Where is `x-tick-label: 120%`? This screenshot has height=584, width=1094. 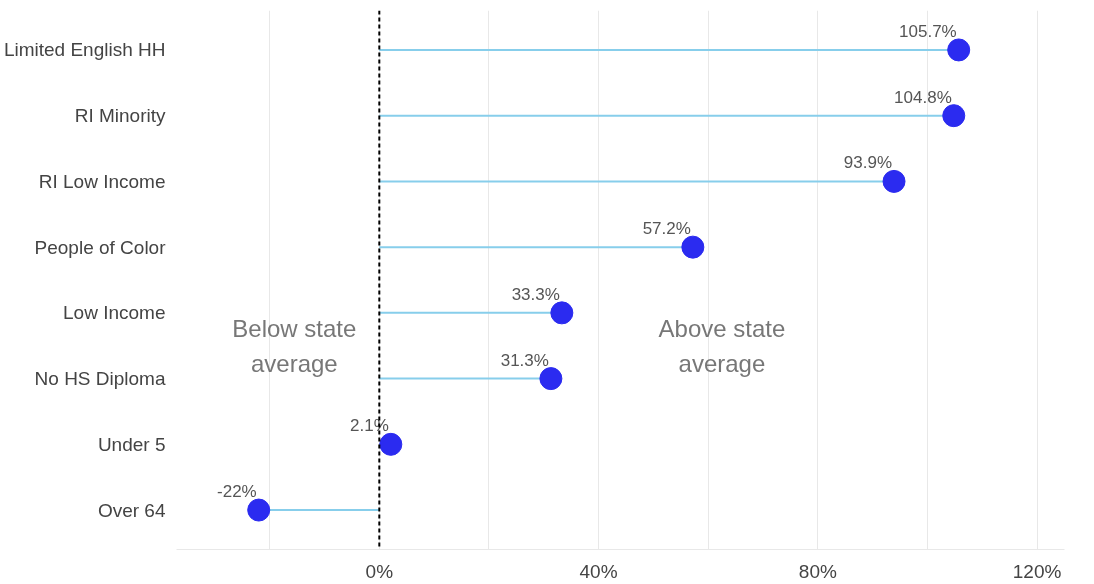
x-tick-label: 120% is located at coordinates (1037, 571).